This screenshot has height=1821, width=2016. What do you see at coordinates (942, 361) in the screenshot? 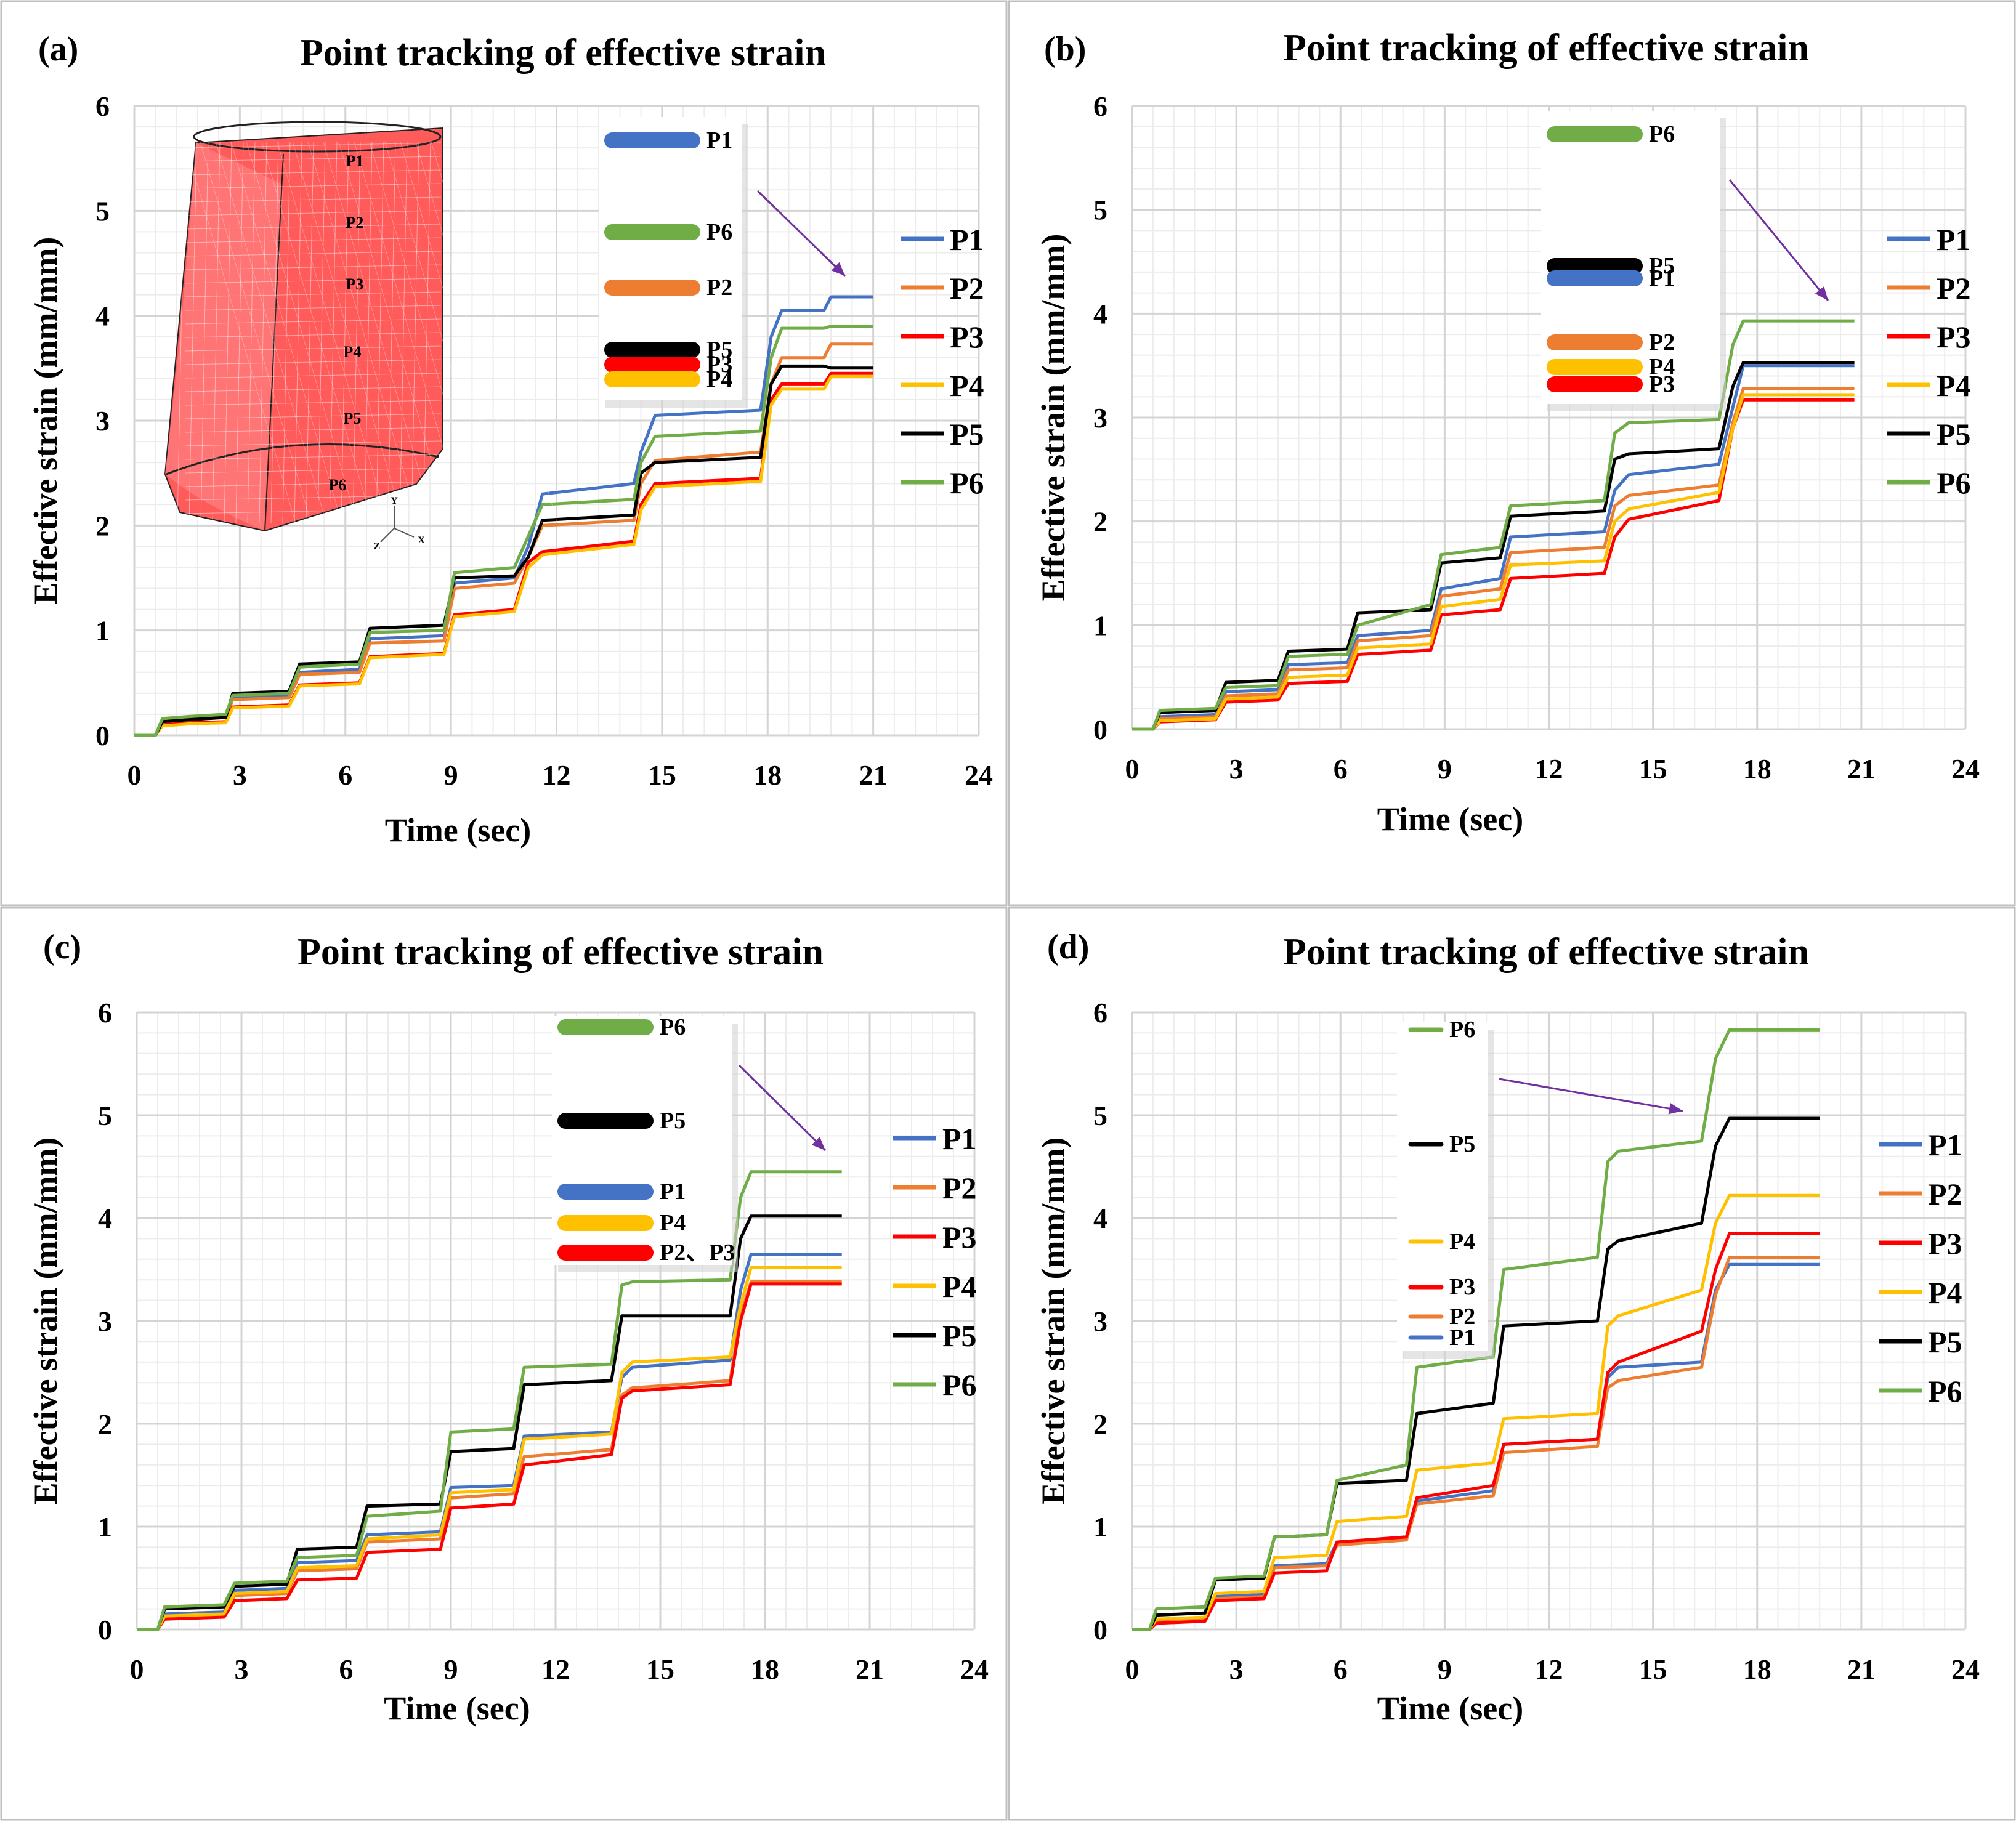
I see `legend: P1 P2 P3 P4 P5 P6` at bounding box center [942, 361].